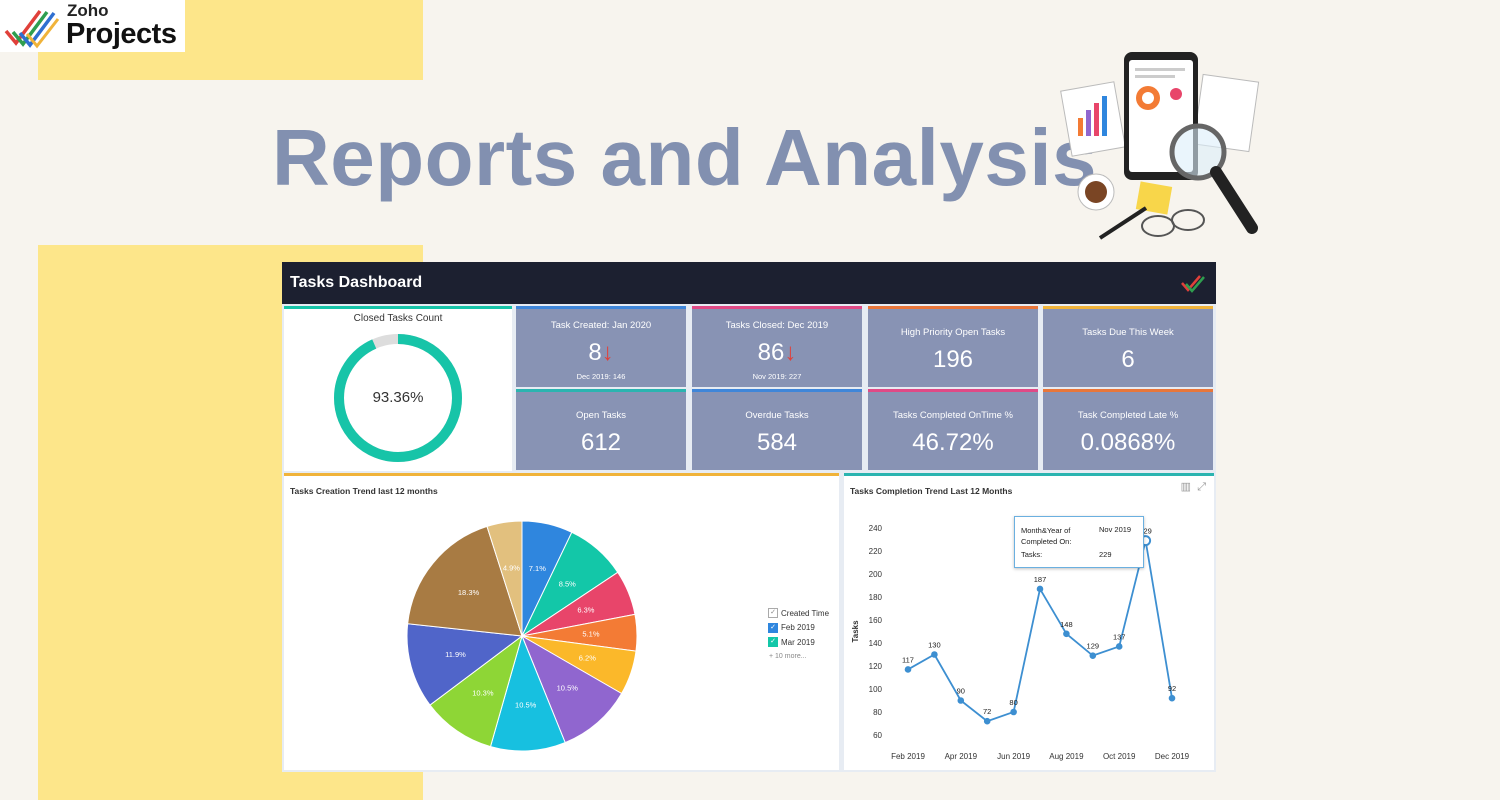 This screenshot has height=800, width=1500. I want to click on legend-item: ✓ Feb 2019, so click(798, 628).